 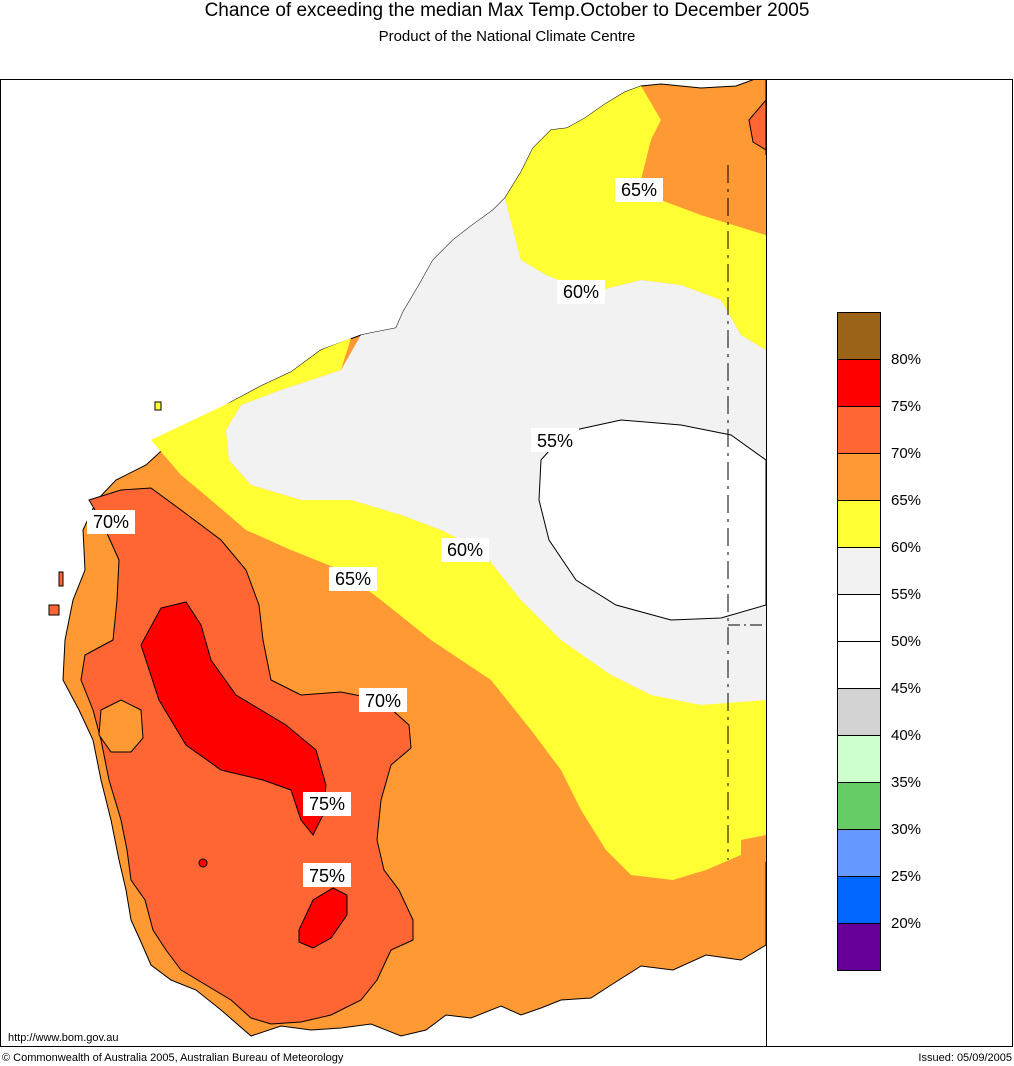 I want to click on legend-label: 65%, so click(x=906, y=500).